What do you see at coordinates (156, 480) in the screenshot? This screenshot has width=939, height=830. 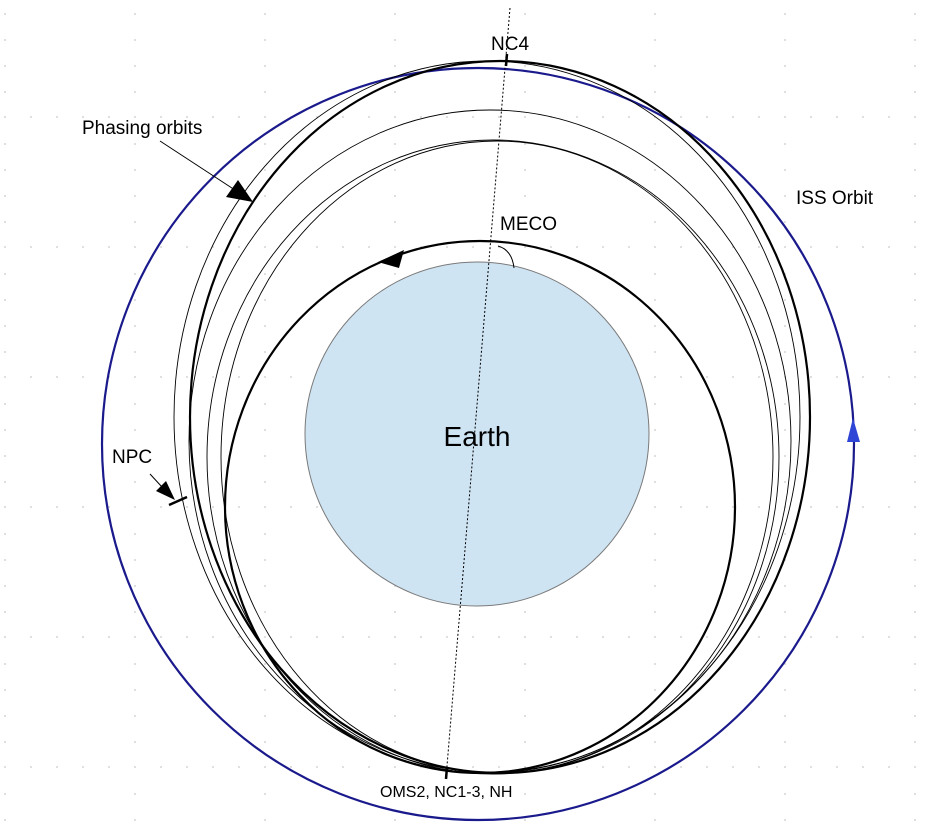 I see `npc-pointer-line` at bounding box center [156, 480].